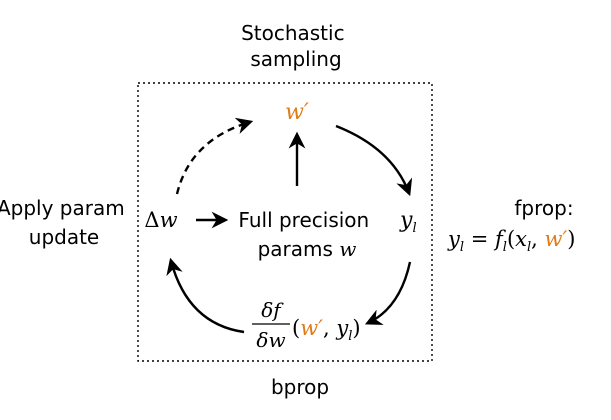 The image size is (611, 420). What do you see at coordinates (311, 328) in the screenshot?
I see `gradient-w-prime: w′` at bounding box center [311, 328].